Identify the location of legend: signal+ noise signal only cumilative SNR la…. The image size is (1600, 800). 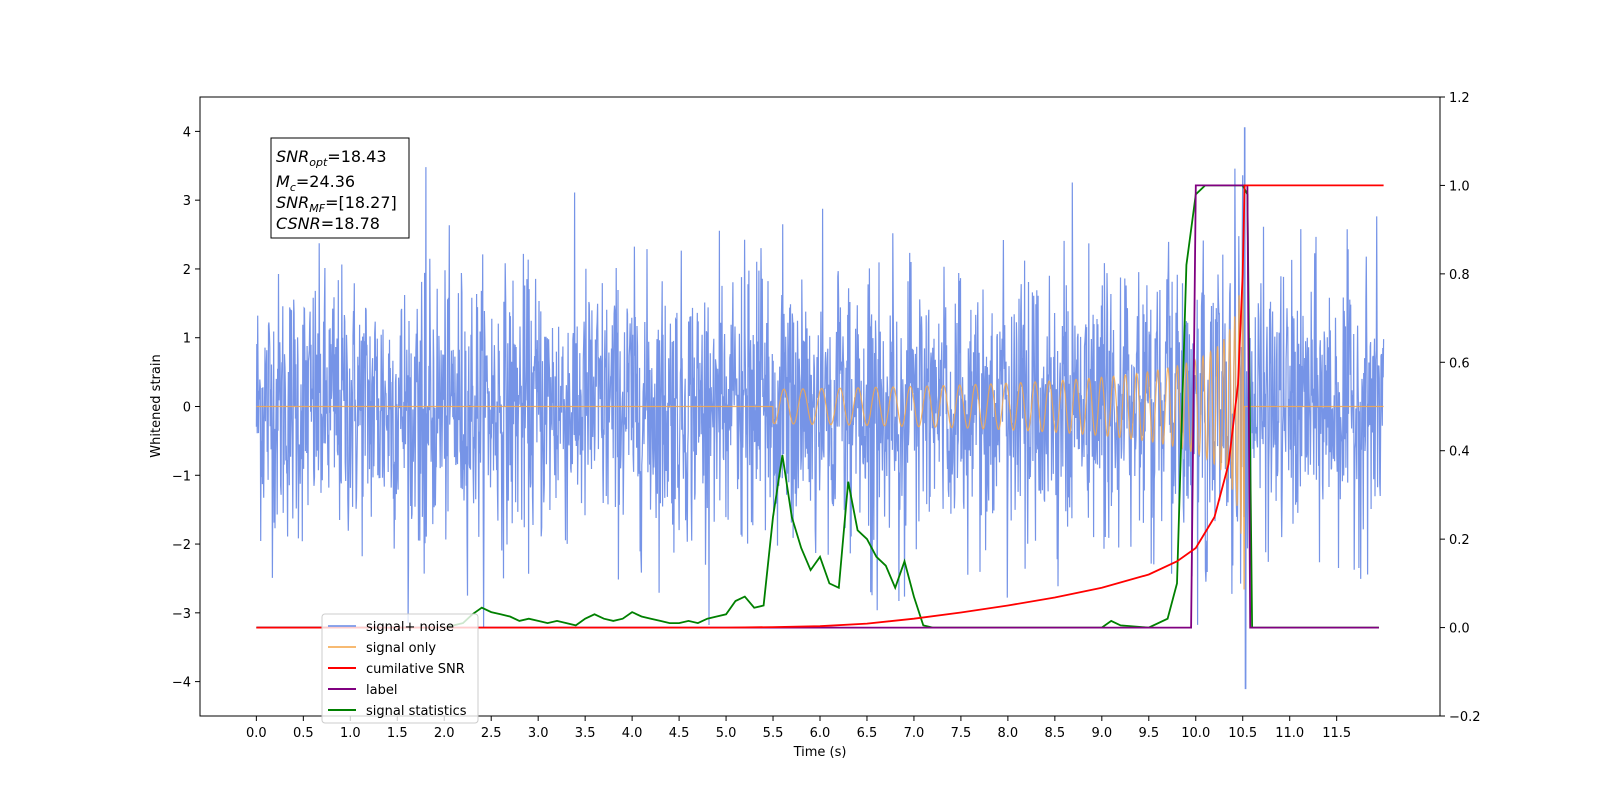
(400, 668).